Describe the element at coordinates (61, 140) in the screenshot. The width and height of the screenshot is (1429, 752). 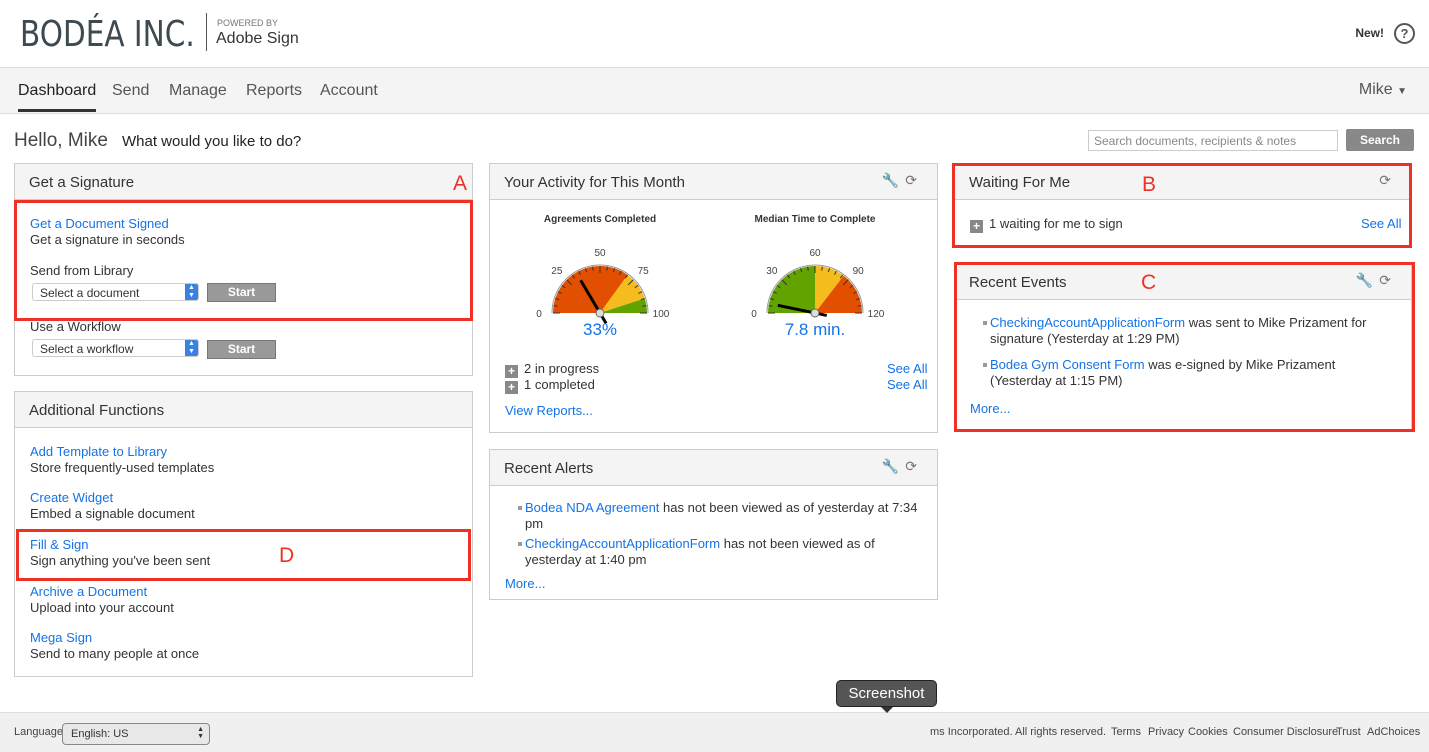
I see `greeting: Hello, Mike` at that location.